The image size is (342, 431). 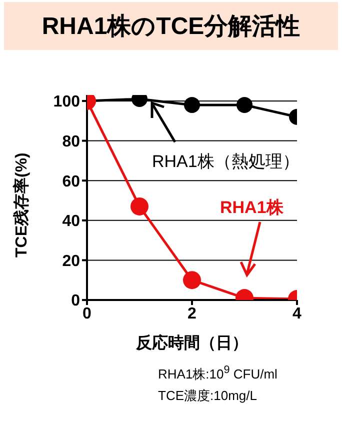 I want to click on x-tick-label: 4, so click(x=297, y=313).